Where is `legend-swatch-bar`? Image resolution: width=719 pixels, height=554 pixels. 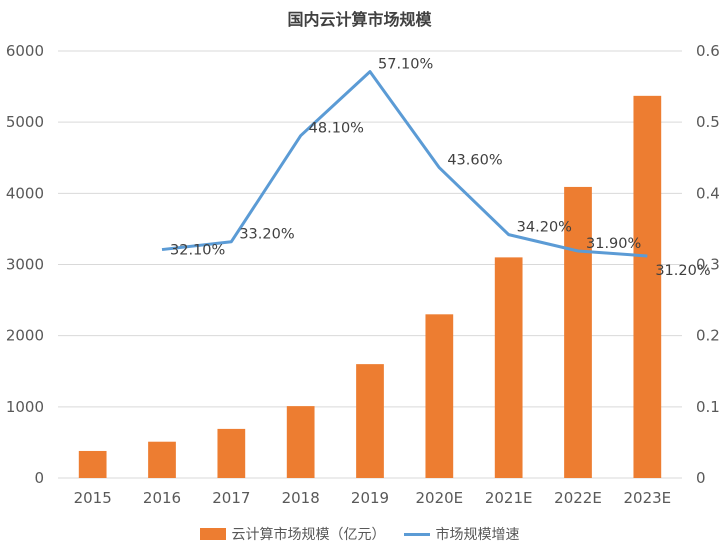
legend-swatch-bar is located at coordinates (212, 534).